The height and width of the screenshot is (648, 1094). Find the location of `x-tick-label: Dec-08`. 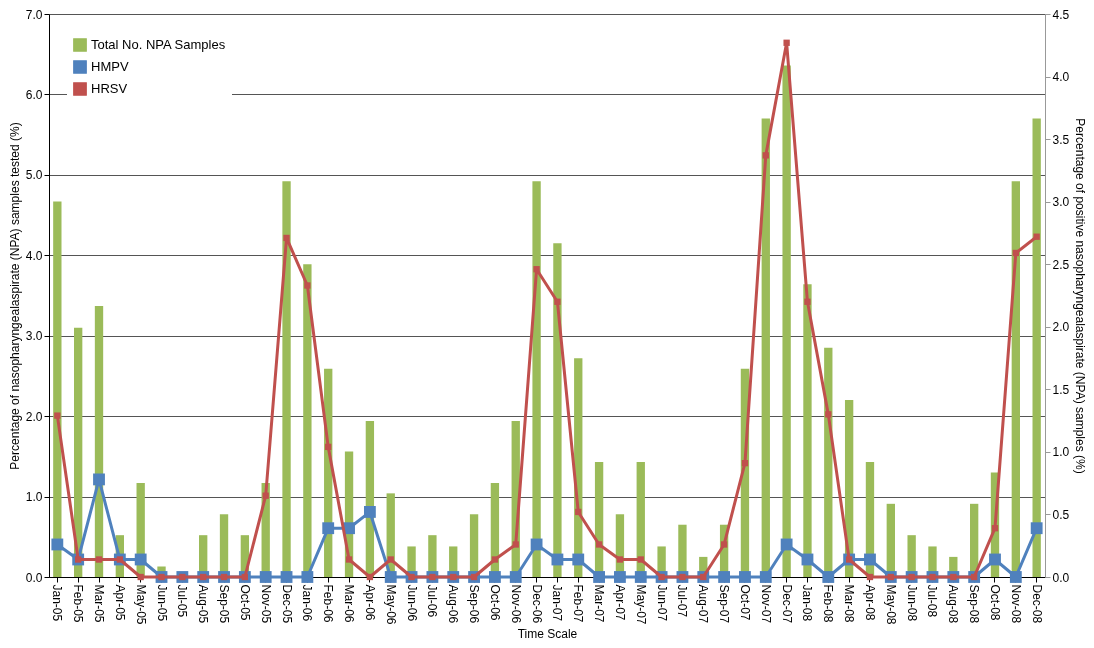

x-tick-label: Dec-08 is located at coordinates (1036, 604).